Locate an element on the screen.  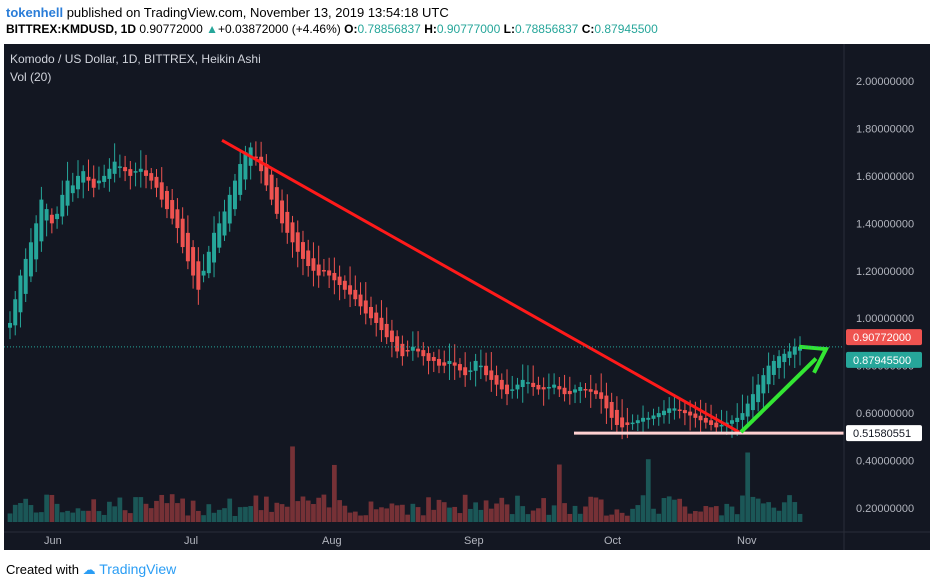
support-price-tag: 0.51580551 is located at coordinates (882, 434).